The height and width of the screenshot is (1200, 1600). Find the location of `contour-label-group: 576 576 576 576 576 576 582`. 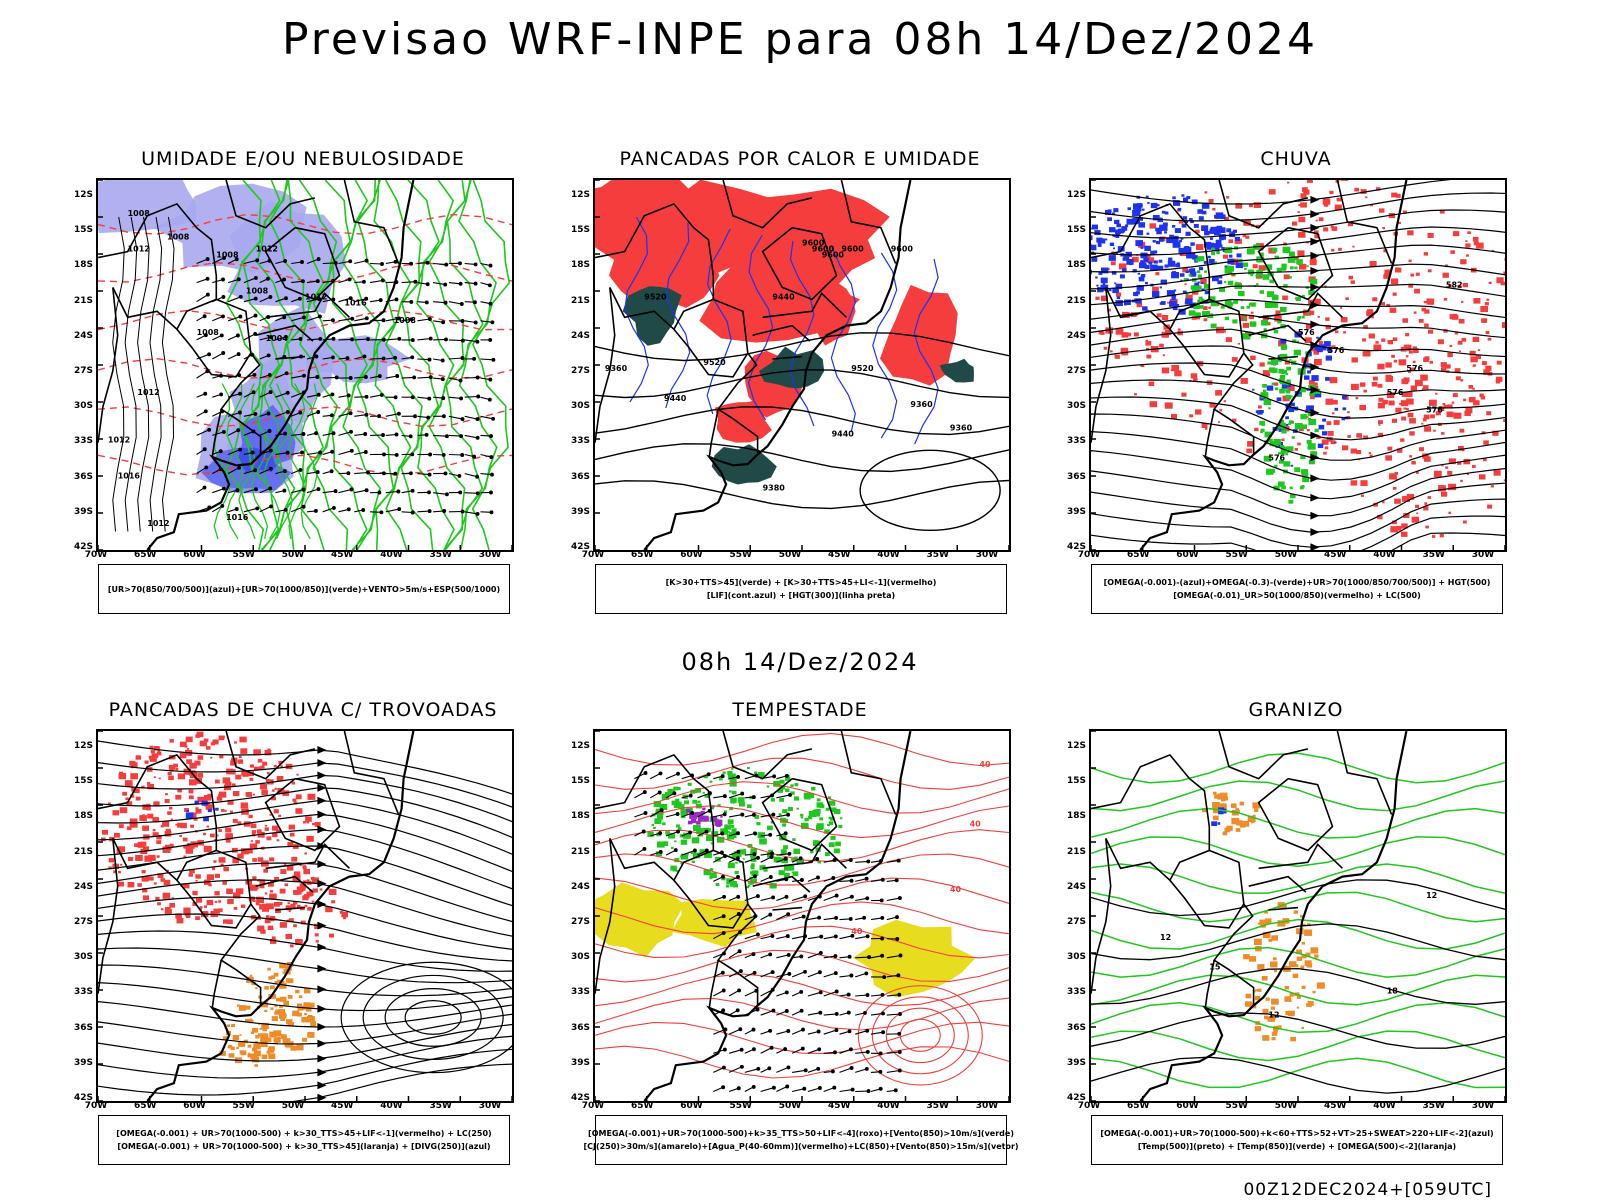

contour-label-group: 576 576 576 576 576 576 582 is located at coordinates (1365, 371).